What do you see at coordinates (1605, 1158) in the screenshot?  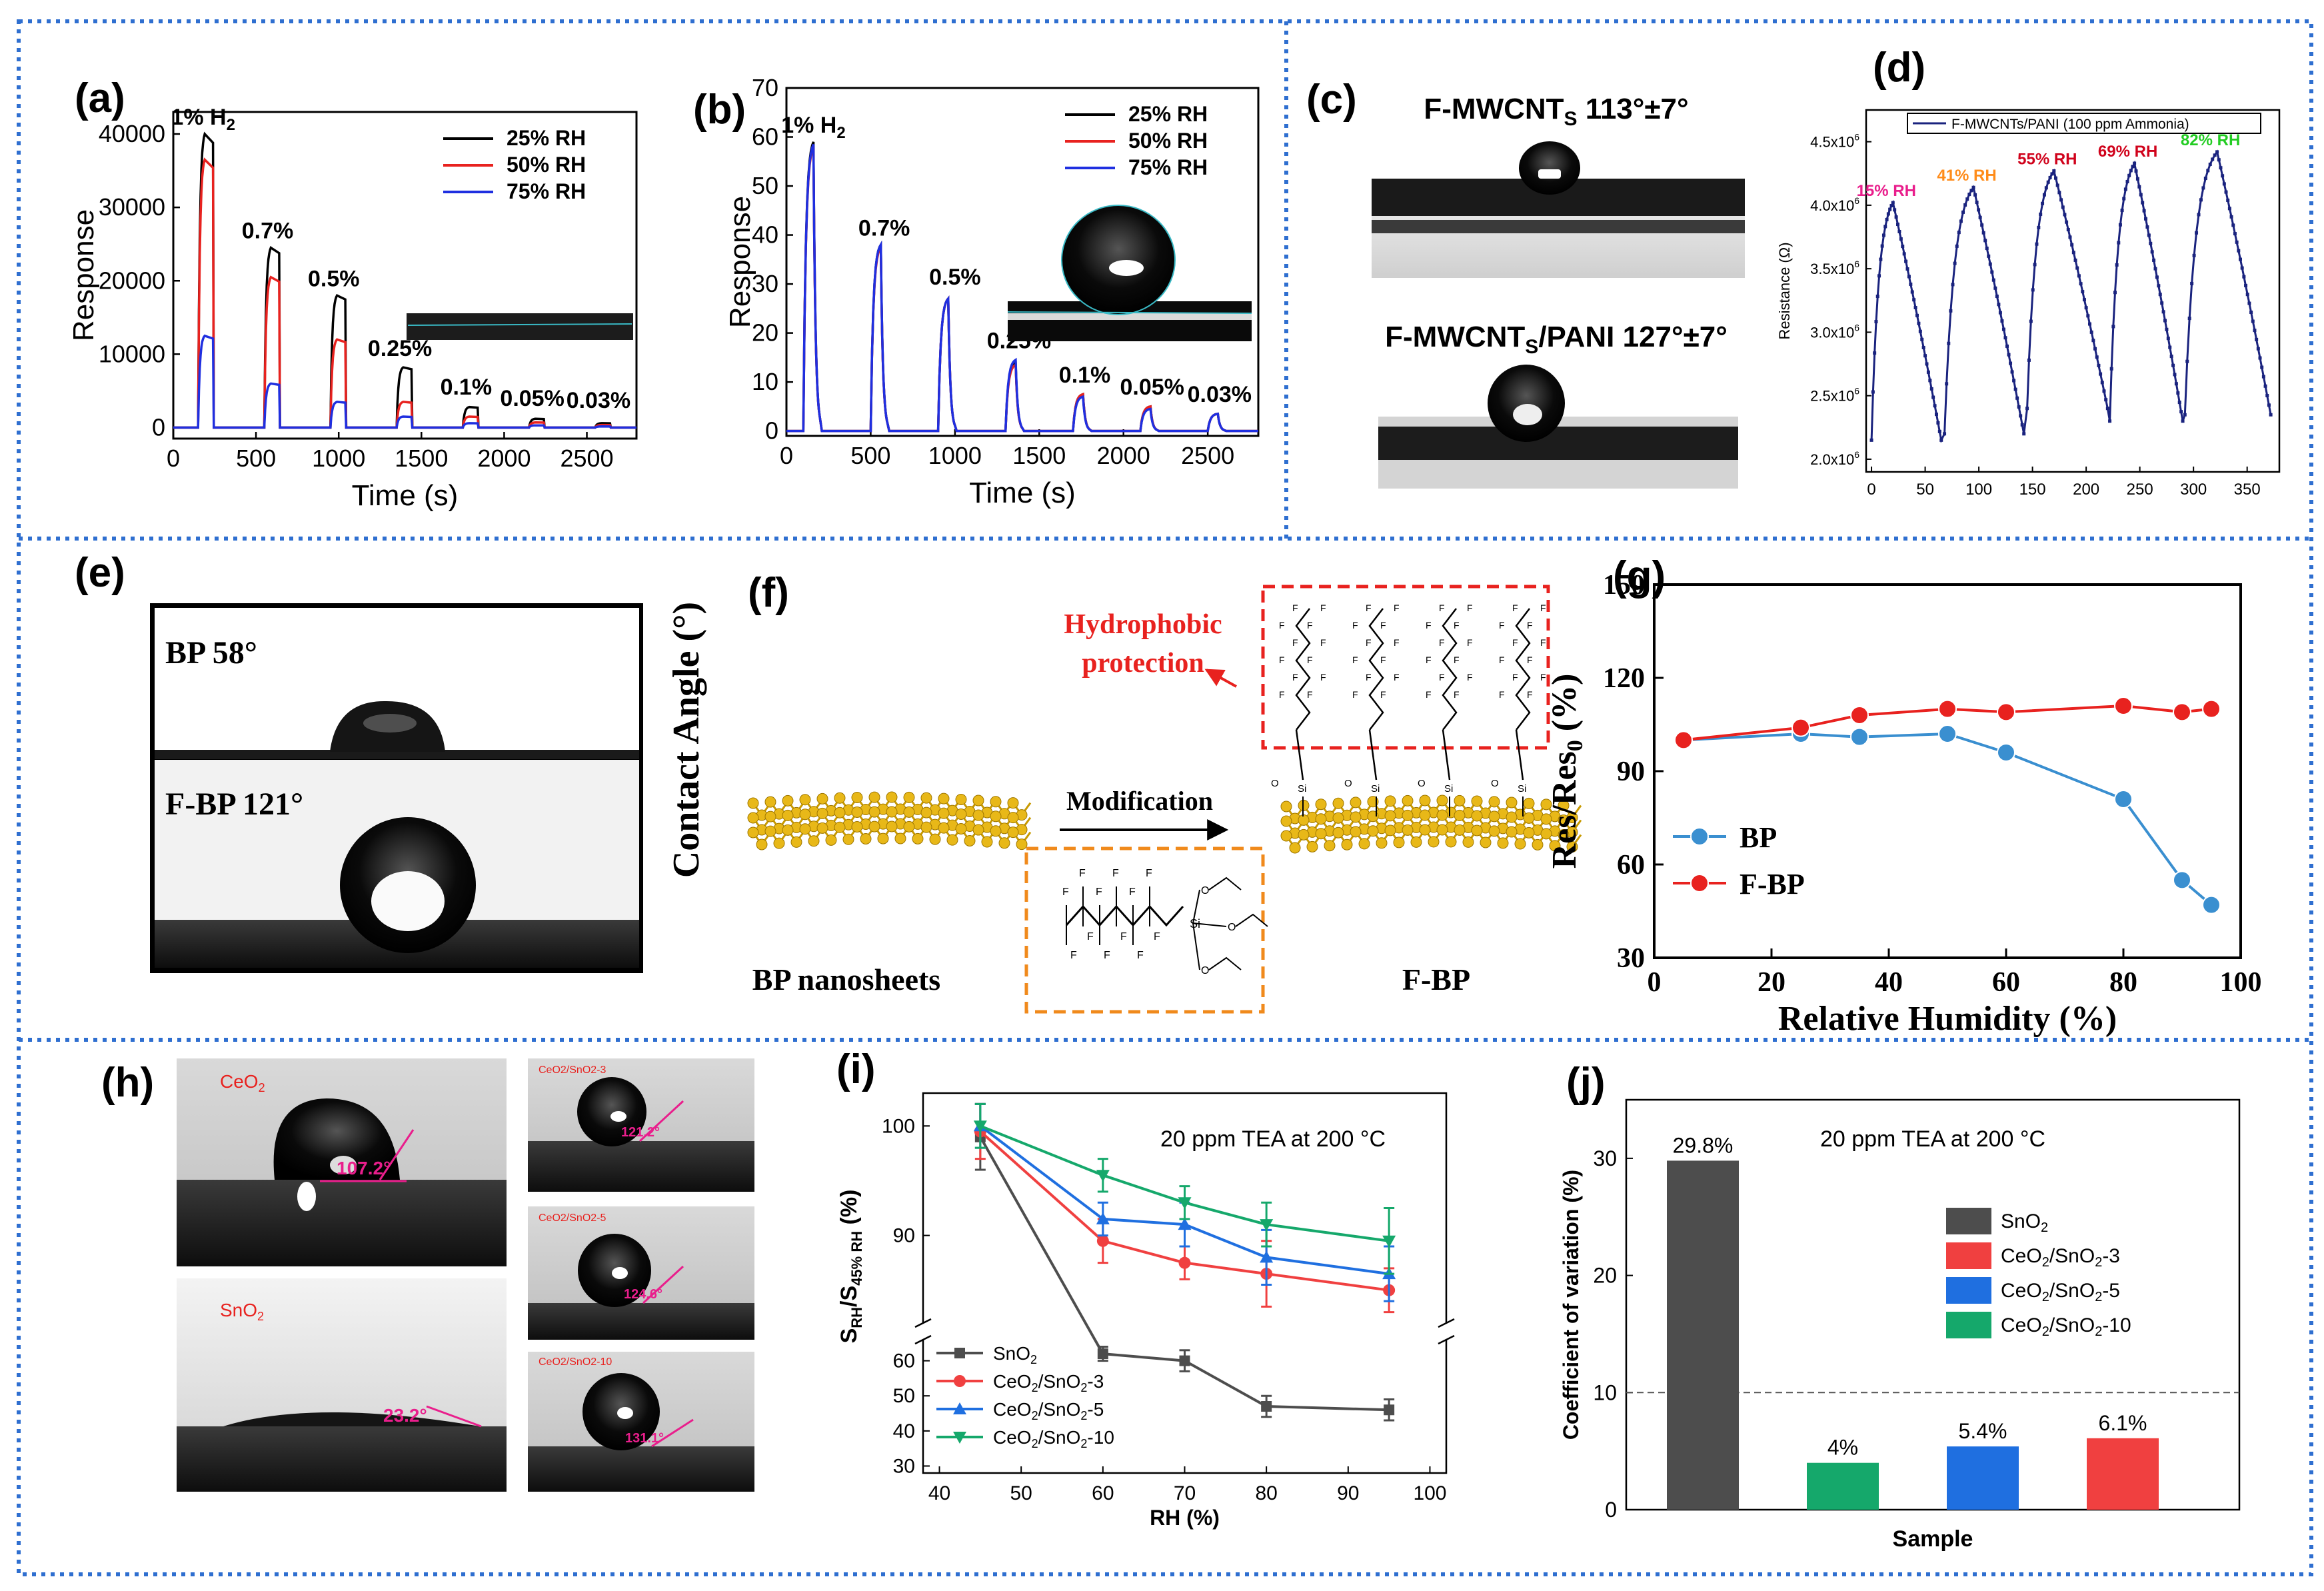 I see `j-ytick-label: 30` at bounding box center [1605, 1158].